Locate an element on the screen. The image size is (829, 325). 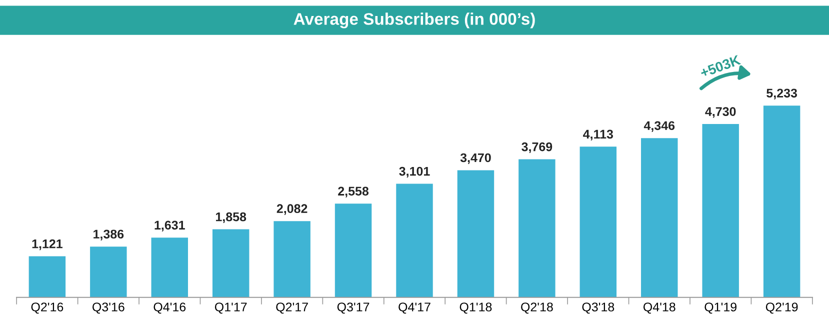
data-label: 2,082 is located at coordinates (292, 209).